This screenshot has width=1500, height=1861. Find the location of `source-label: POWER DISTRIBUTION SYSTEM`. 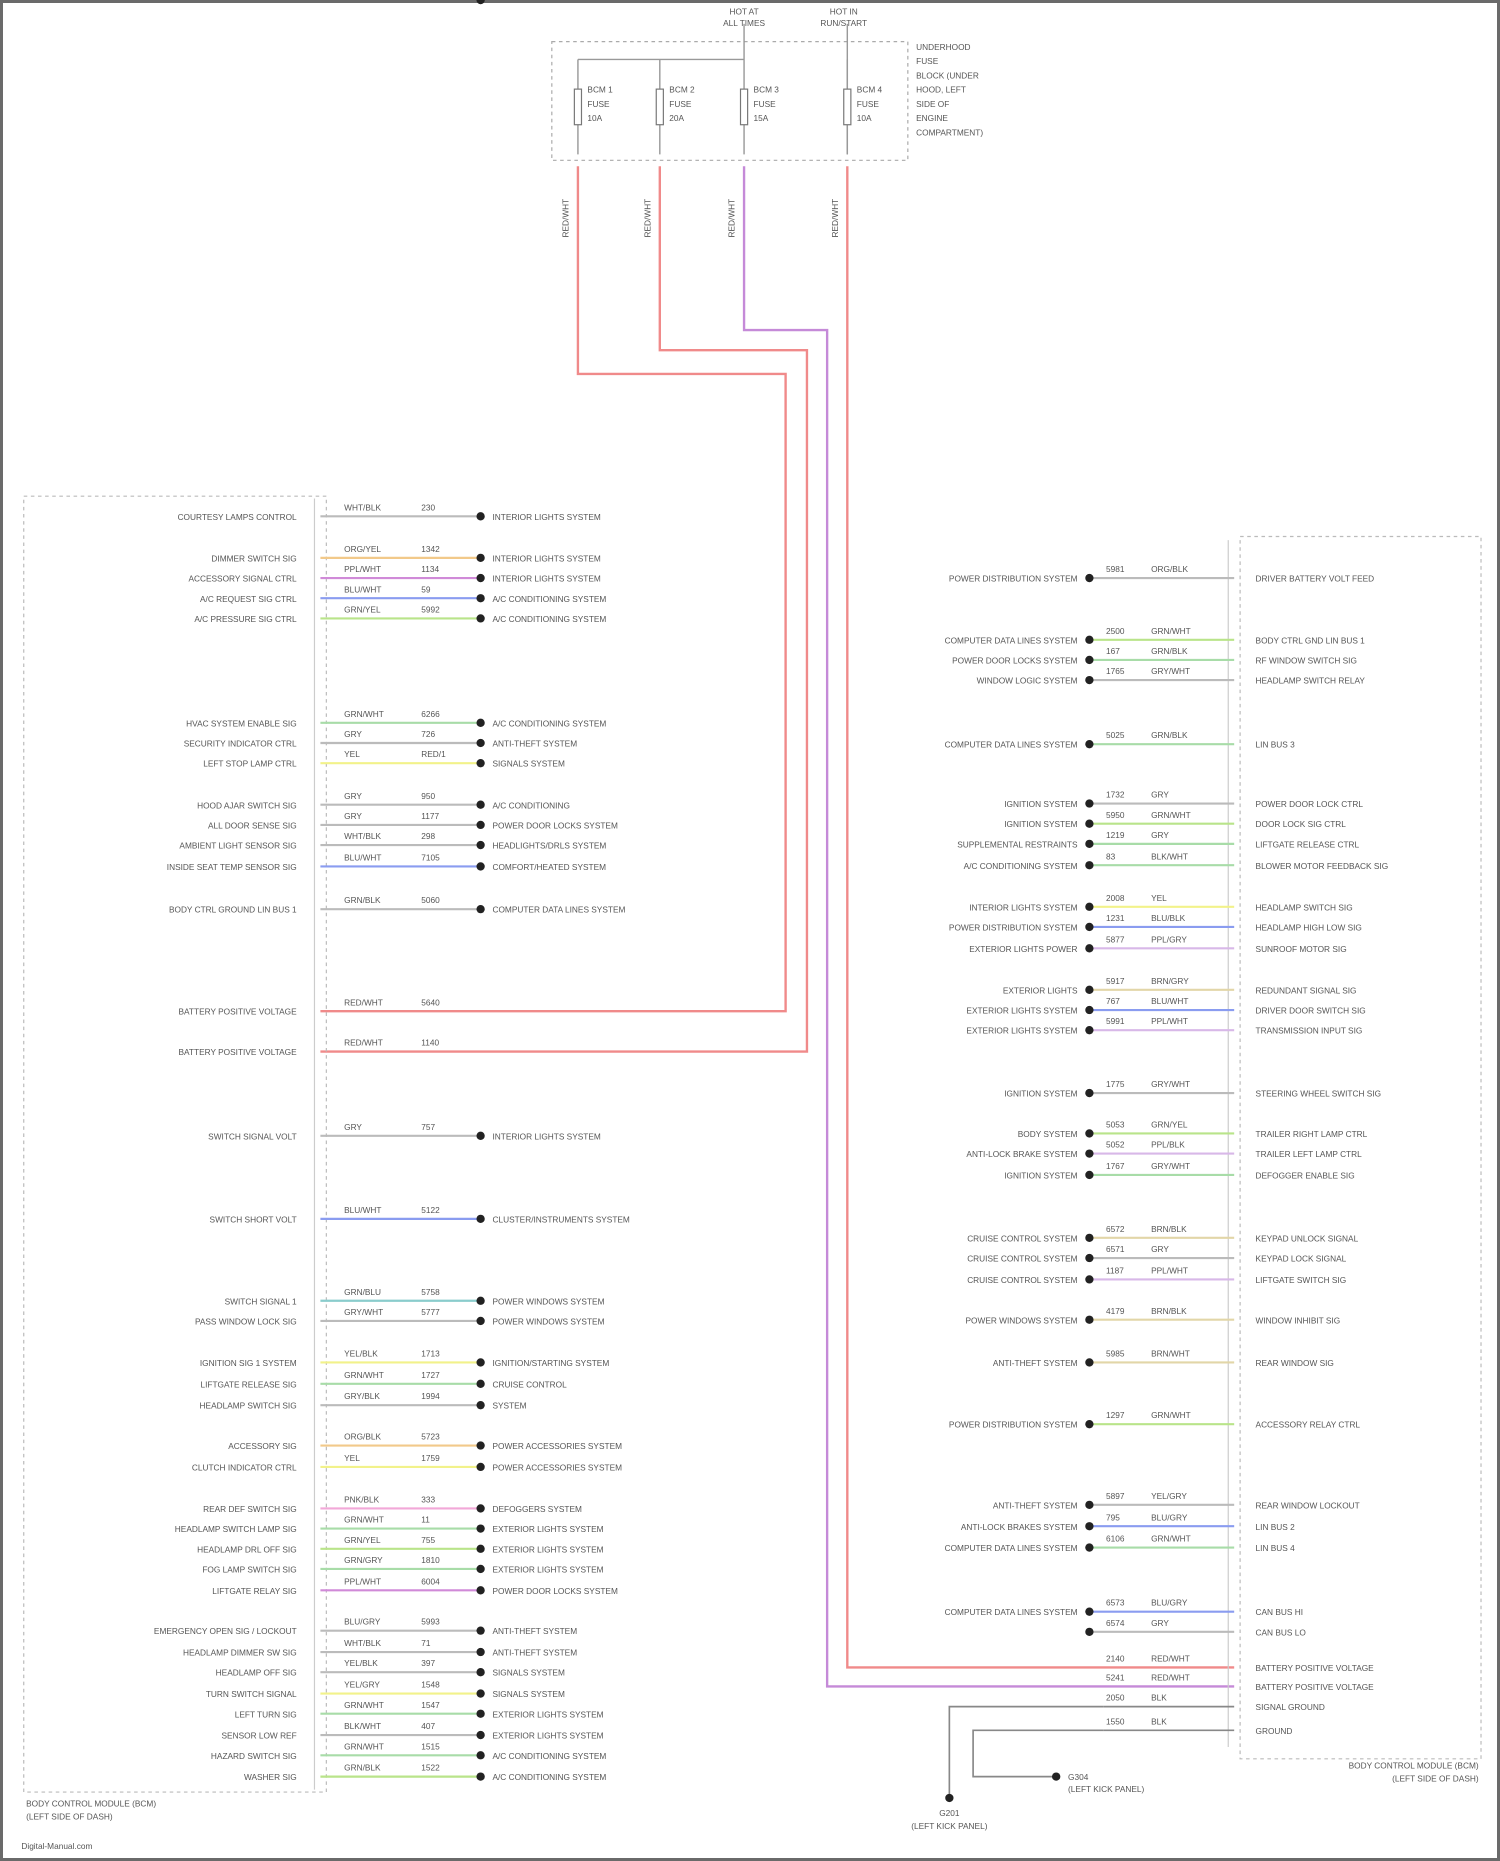

source-label: POWER DISTRIBUTION SYSTEM is located at coordinates (1013, 928).